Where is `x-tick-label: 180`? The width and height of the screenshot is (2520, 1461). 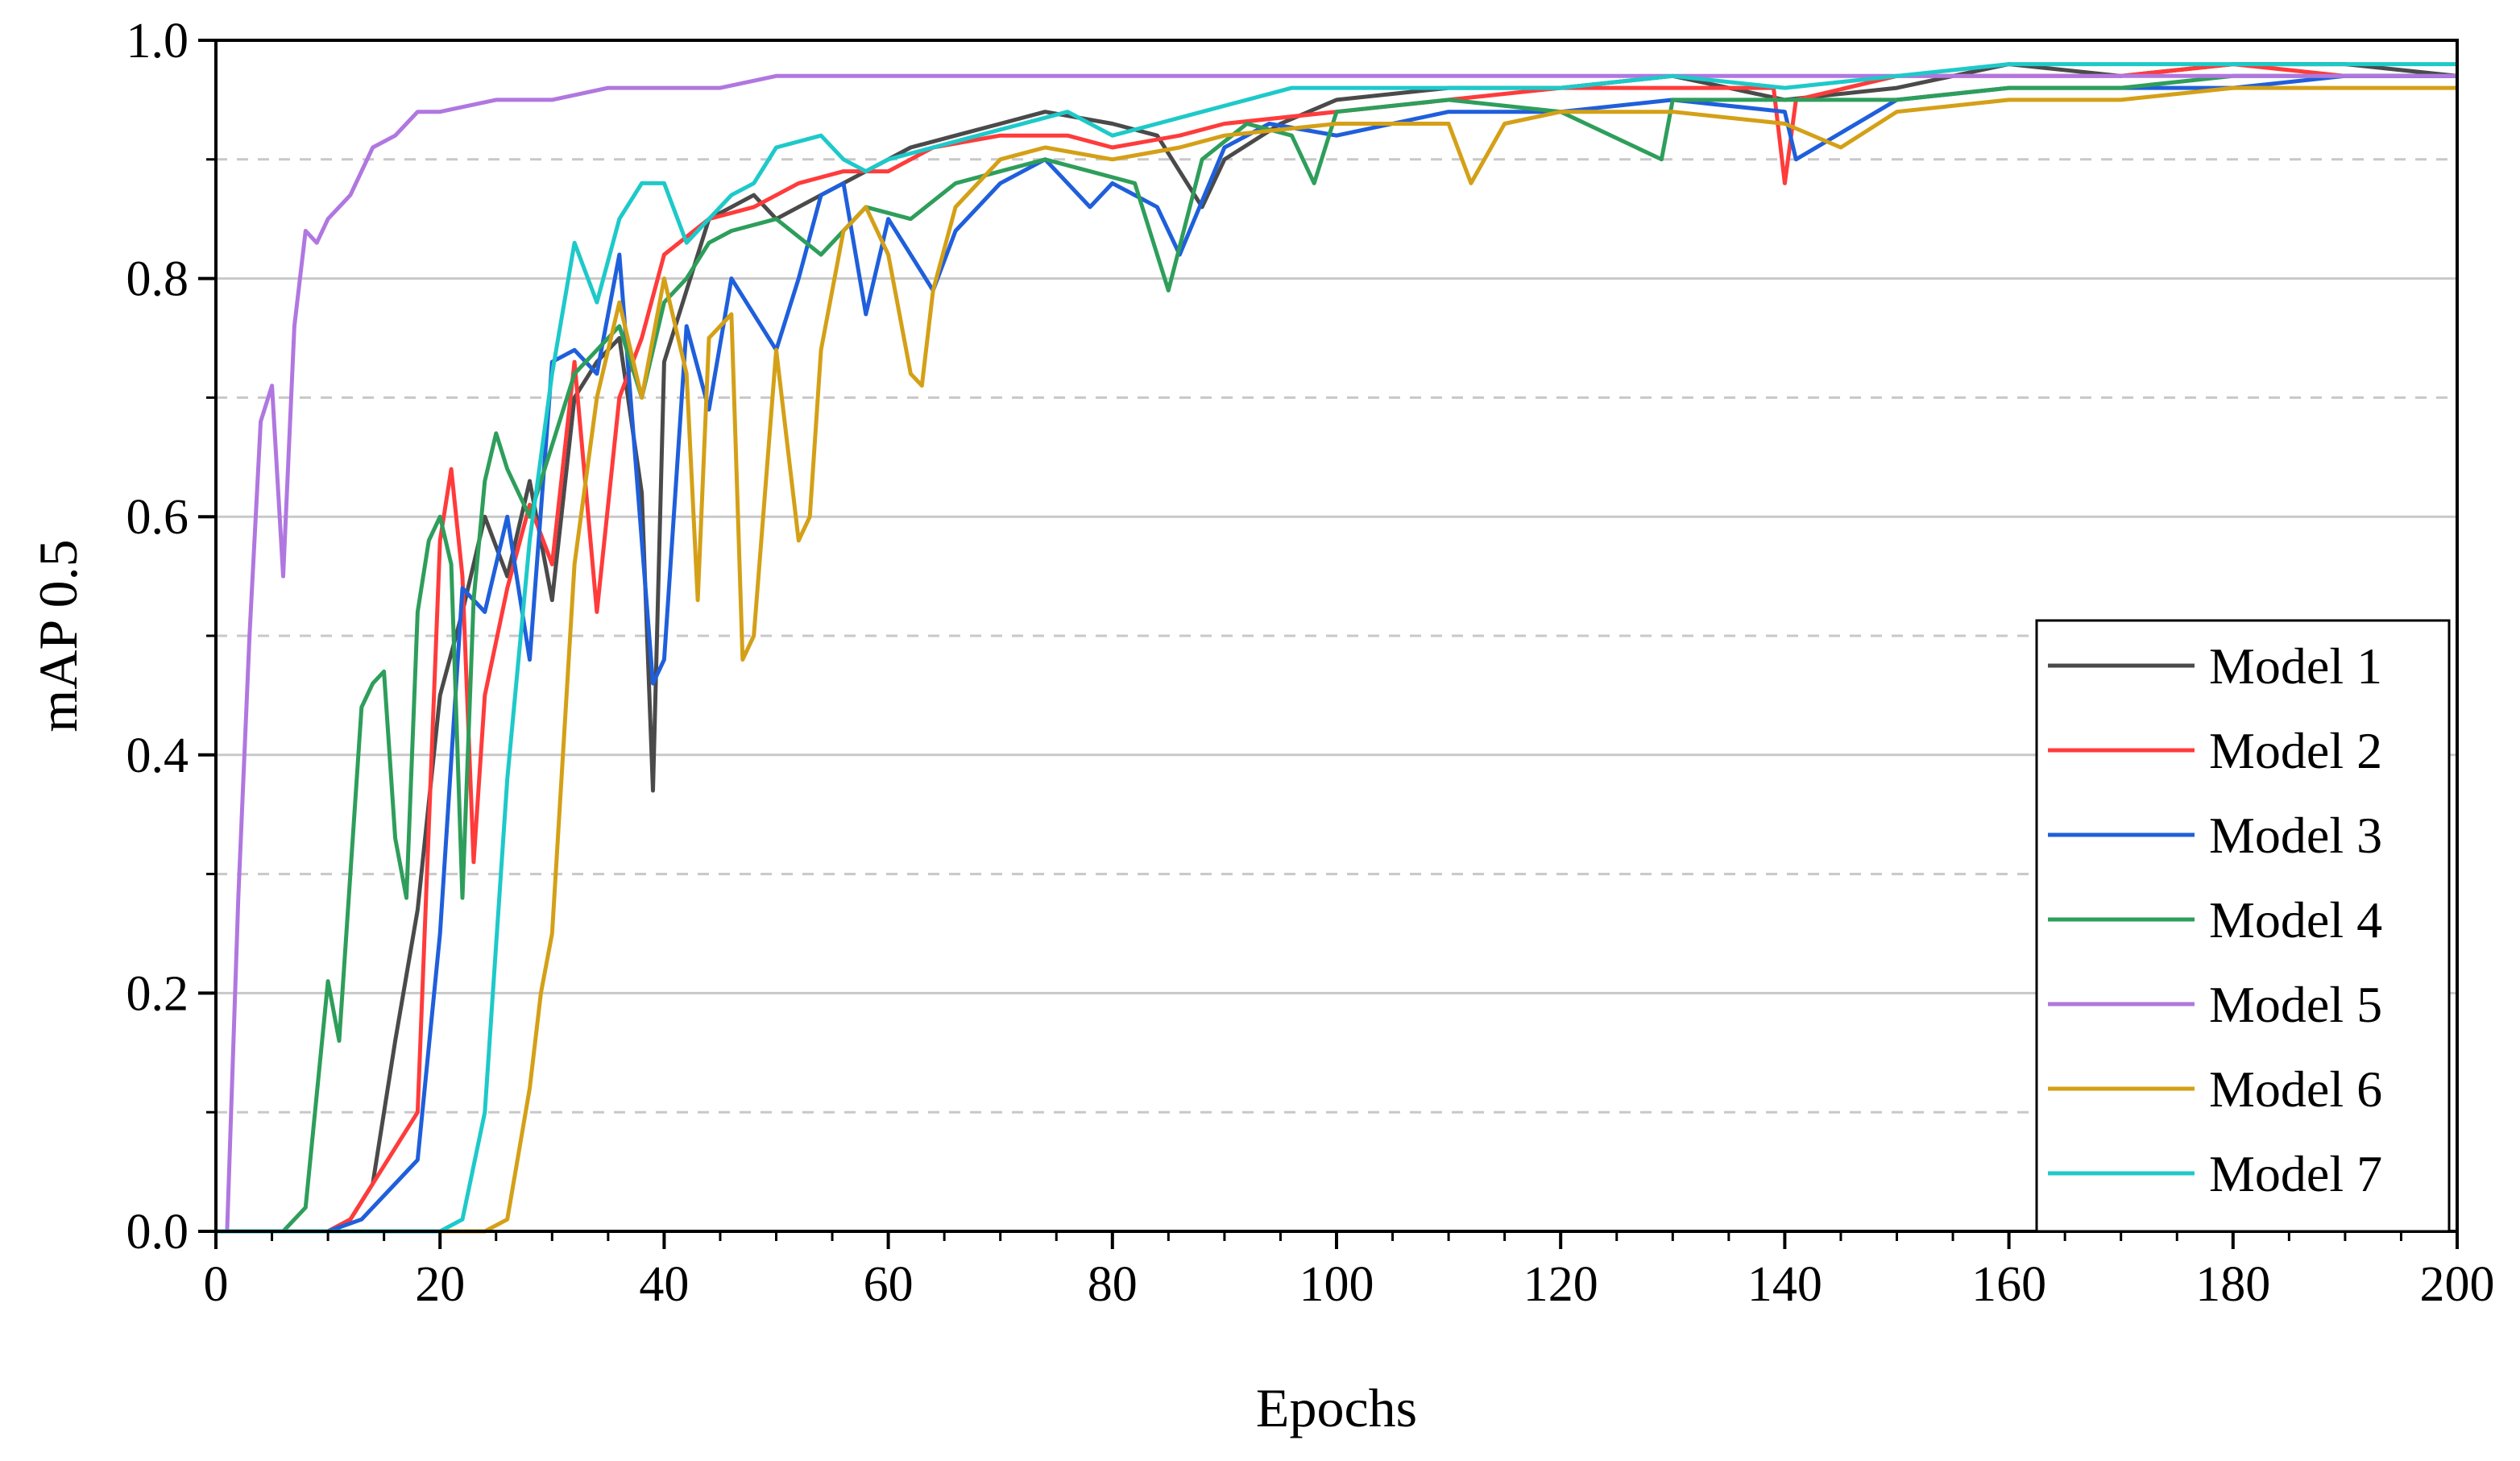 x-tick-label: 180 is located at coordinates (2232, 1284).